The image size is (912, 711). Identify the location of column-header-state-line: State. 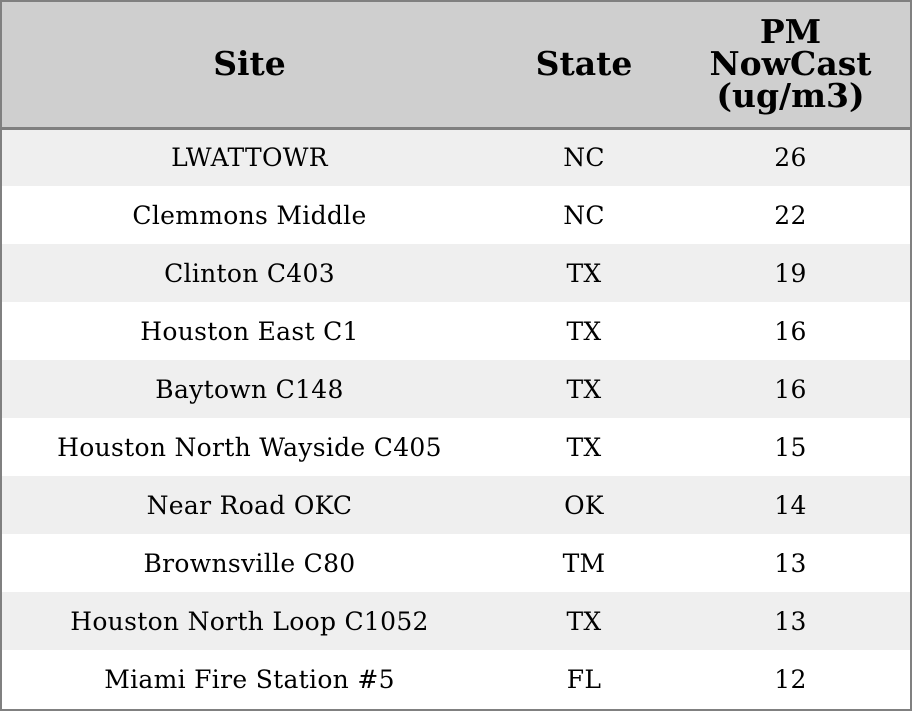
(584, 64).